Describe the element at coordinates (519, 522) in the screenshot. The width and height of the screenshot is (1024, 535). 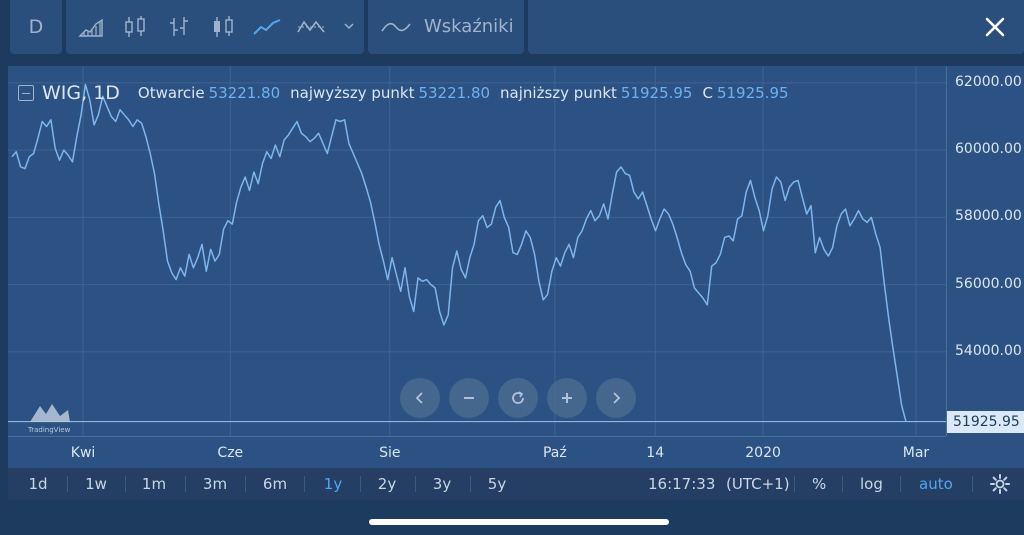
I see `home-indicator` at that location.